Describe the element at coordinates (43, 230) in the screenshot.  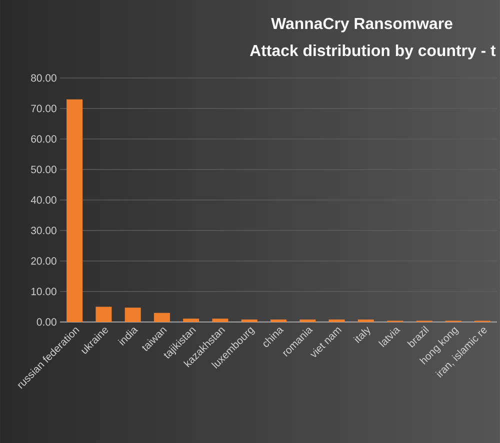
I see `y-tick-label: 30.00` at that location.